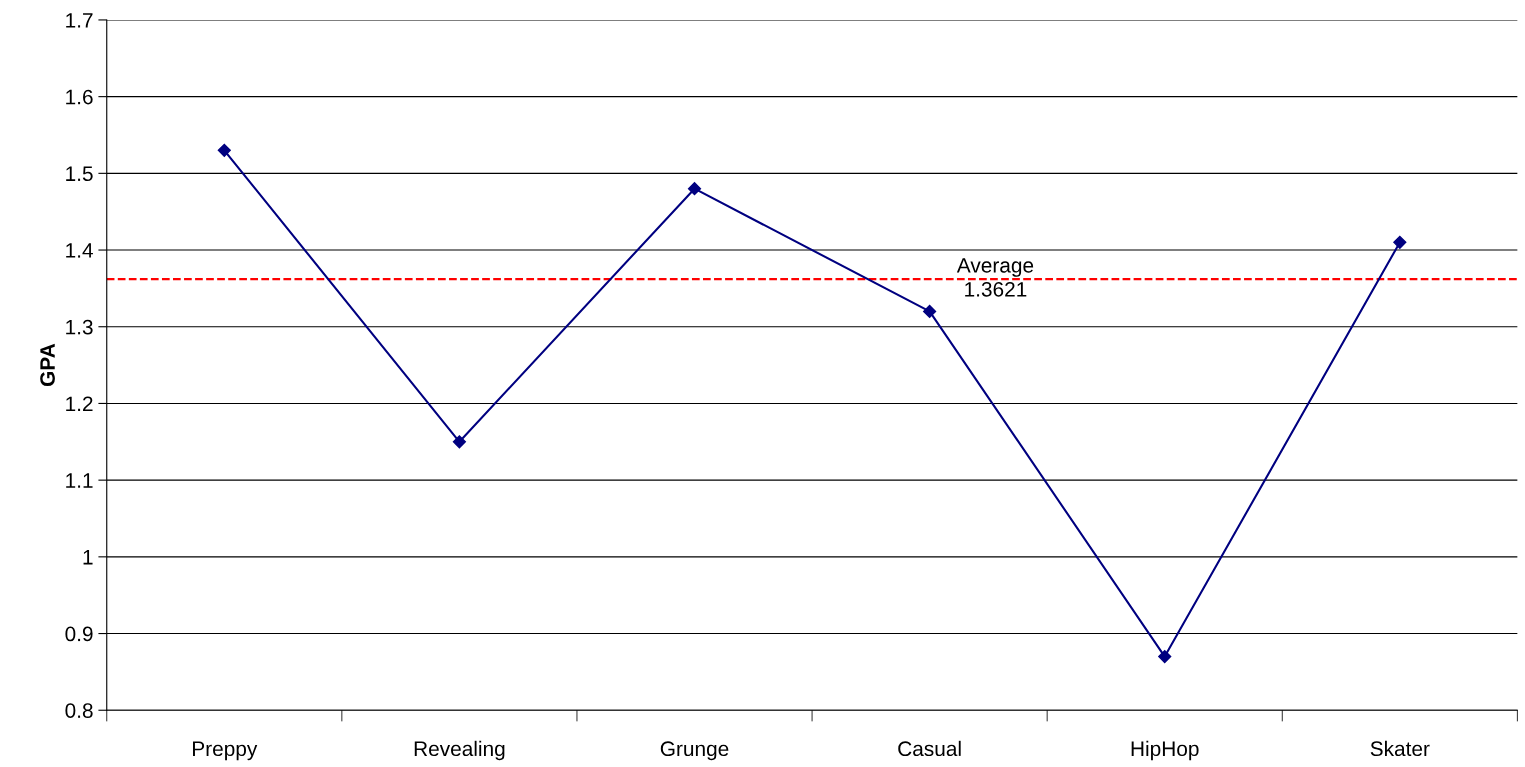  I want to click on x-tick-label: Revealing, so click(459, 750).